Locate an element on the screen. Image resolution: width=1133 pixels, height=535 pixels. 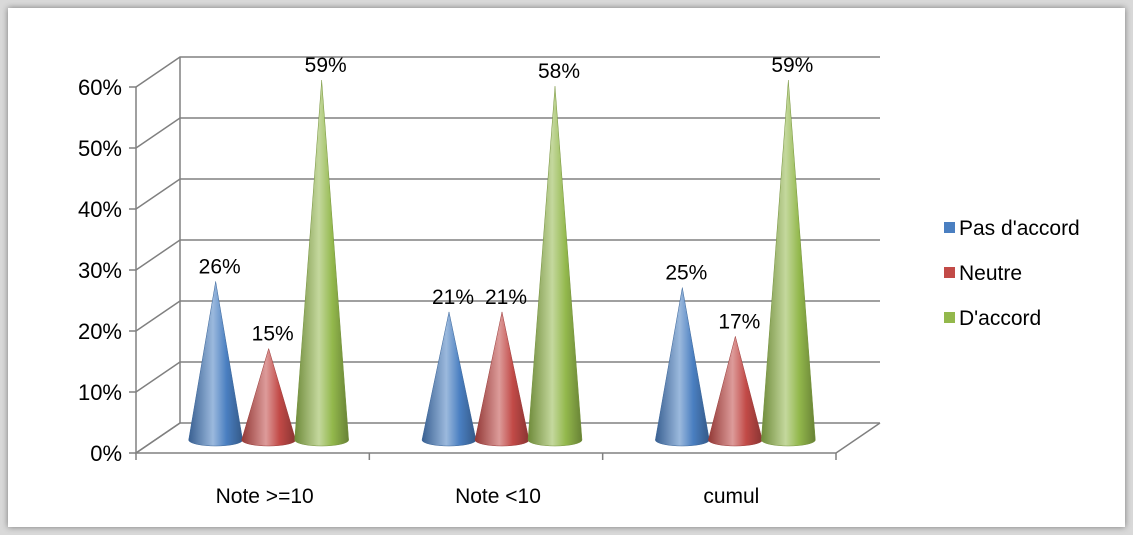
legend-label: Neutre is located at coordinates (990, 273).